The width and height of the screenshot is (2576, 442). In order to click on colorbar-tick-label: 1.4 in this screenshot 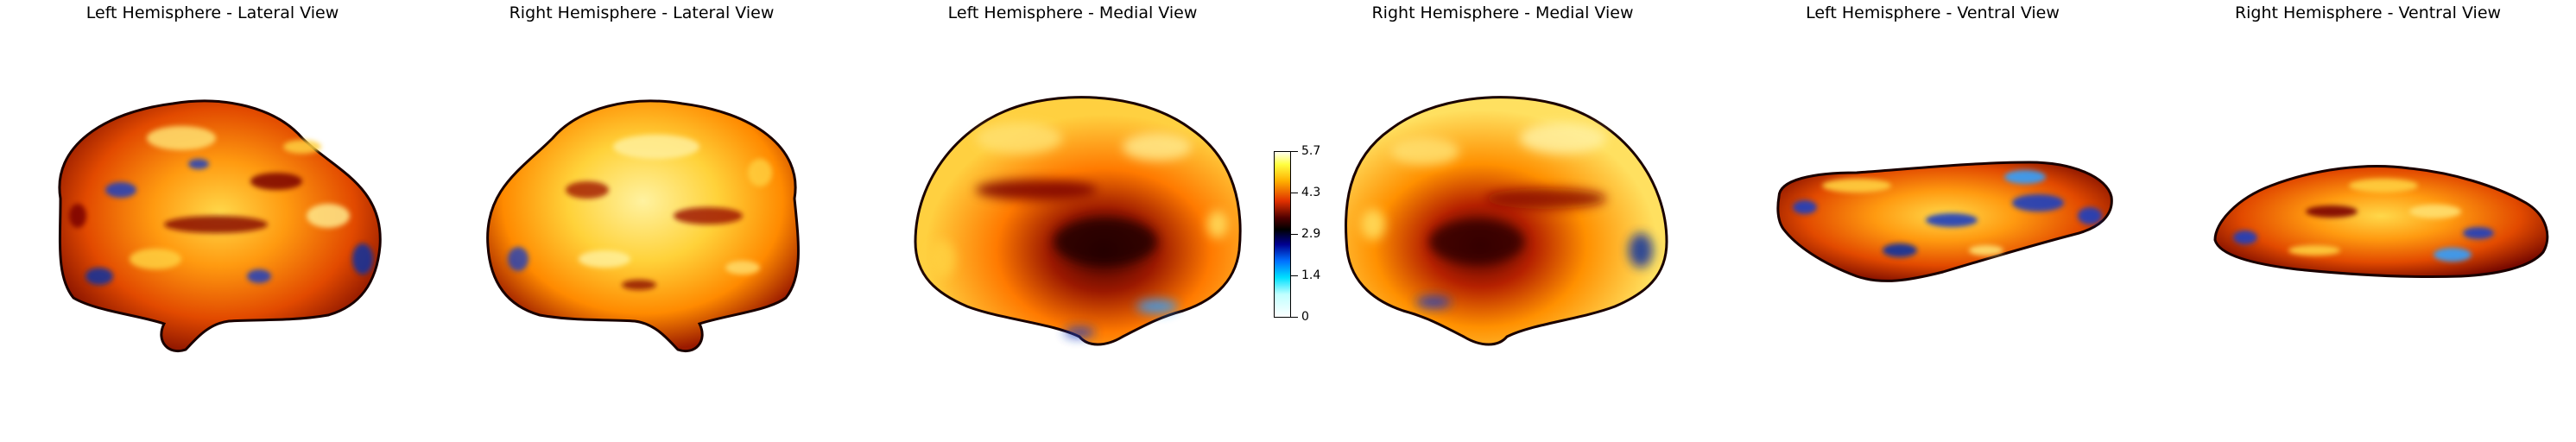, I will do `click(1310, 275)`.